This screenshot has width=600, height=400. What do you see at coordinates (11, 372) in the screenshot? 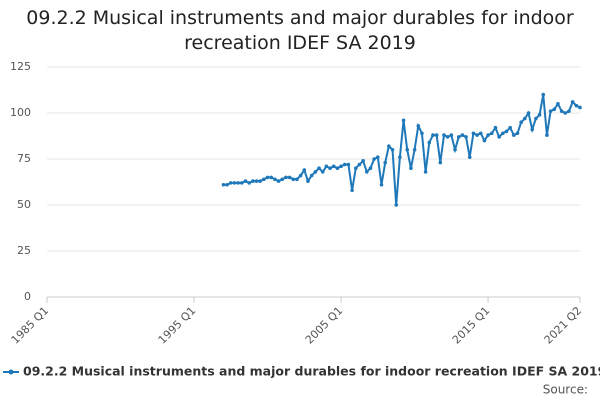
I see `legend-marker` at bounding box center [11, 372].